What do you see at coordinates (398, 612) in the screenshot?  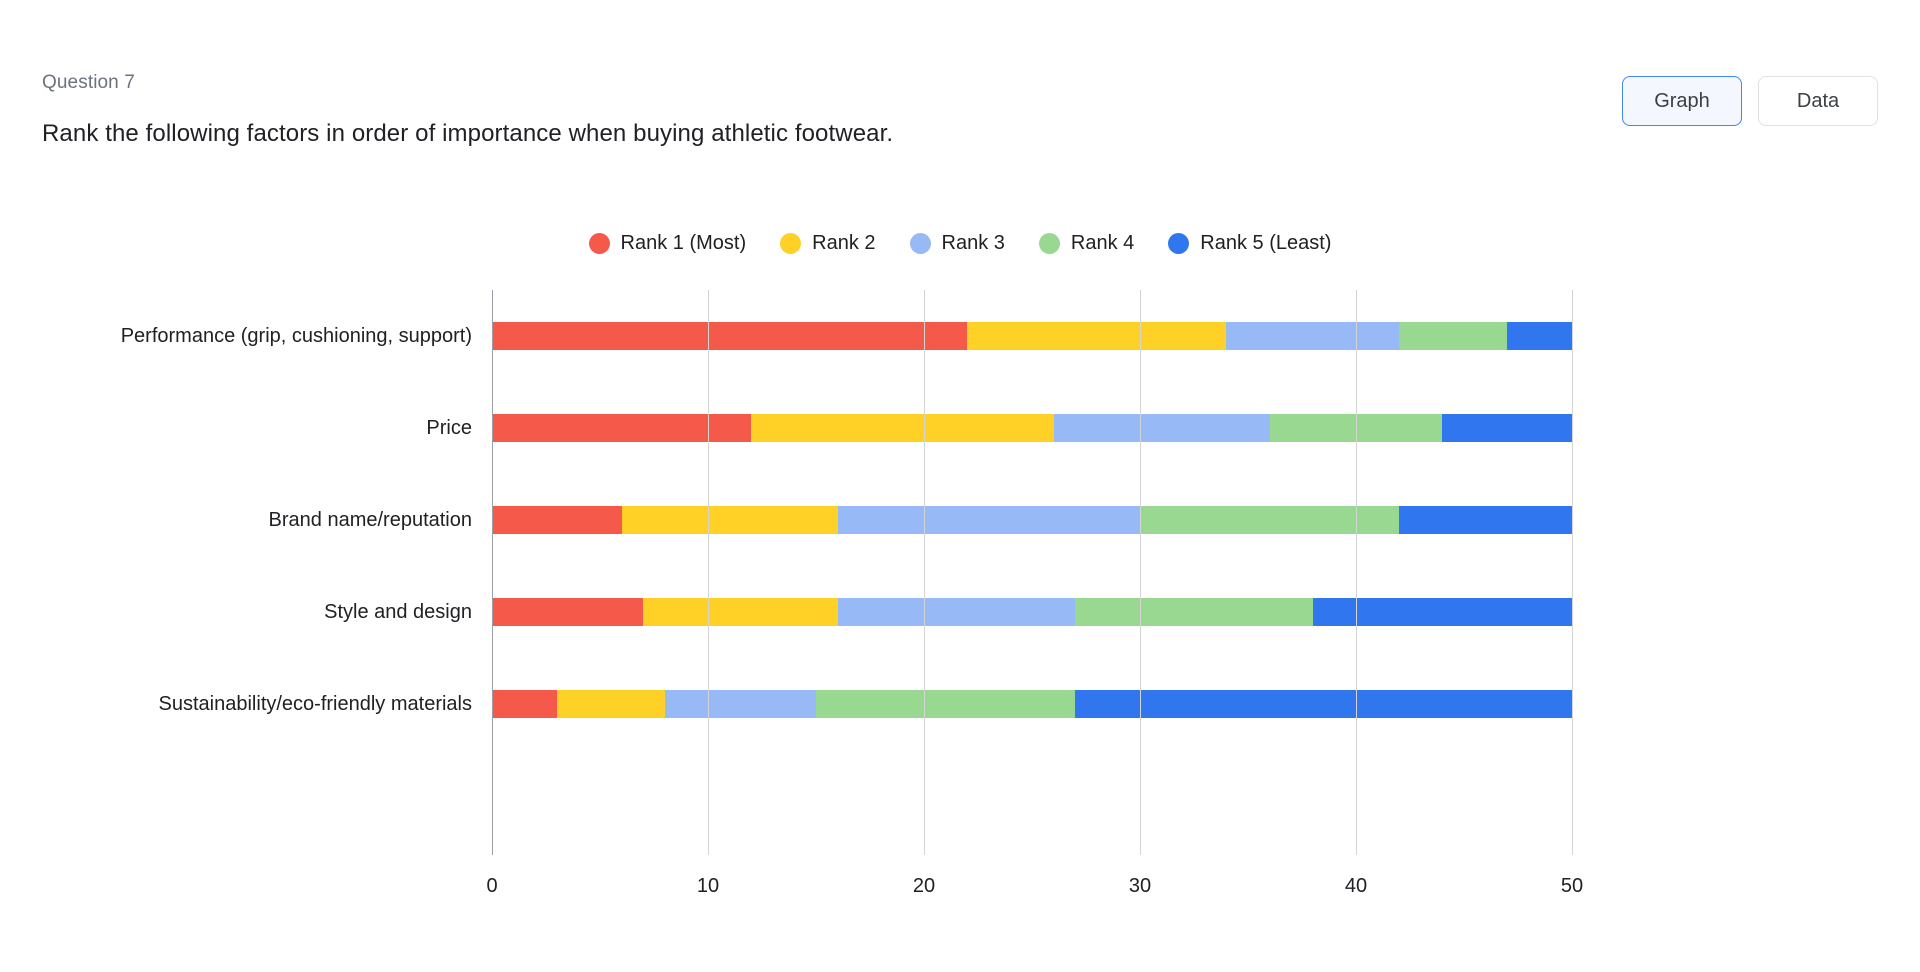 I see `category-label: Style and design` at bounding box center [398, 612].